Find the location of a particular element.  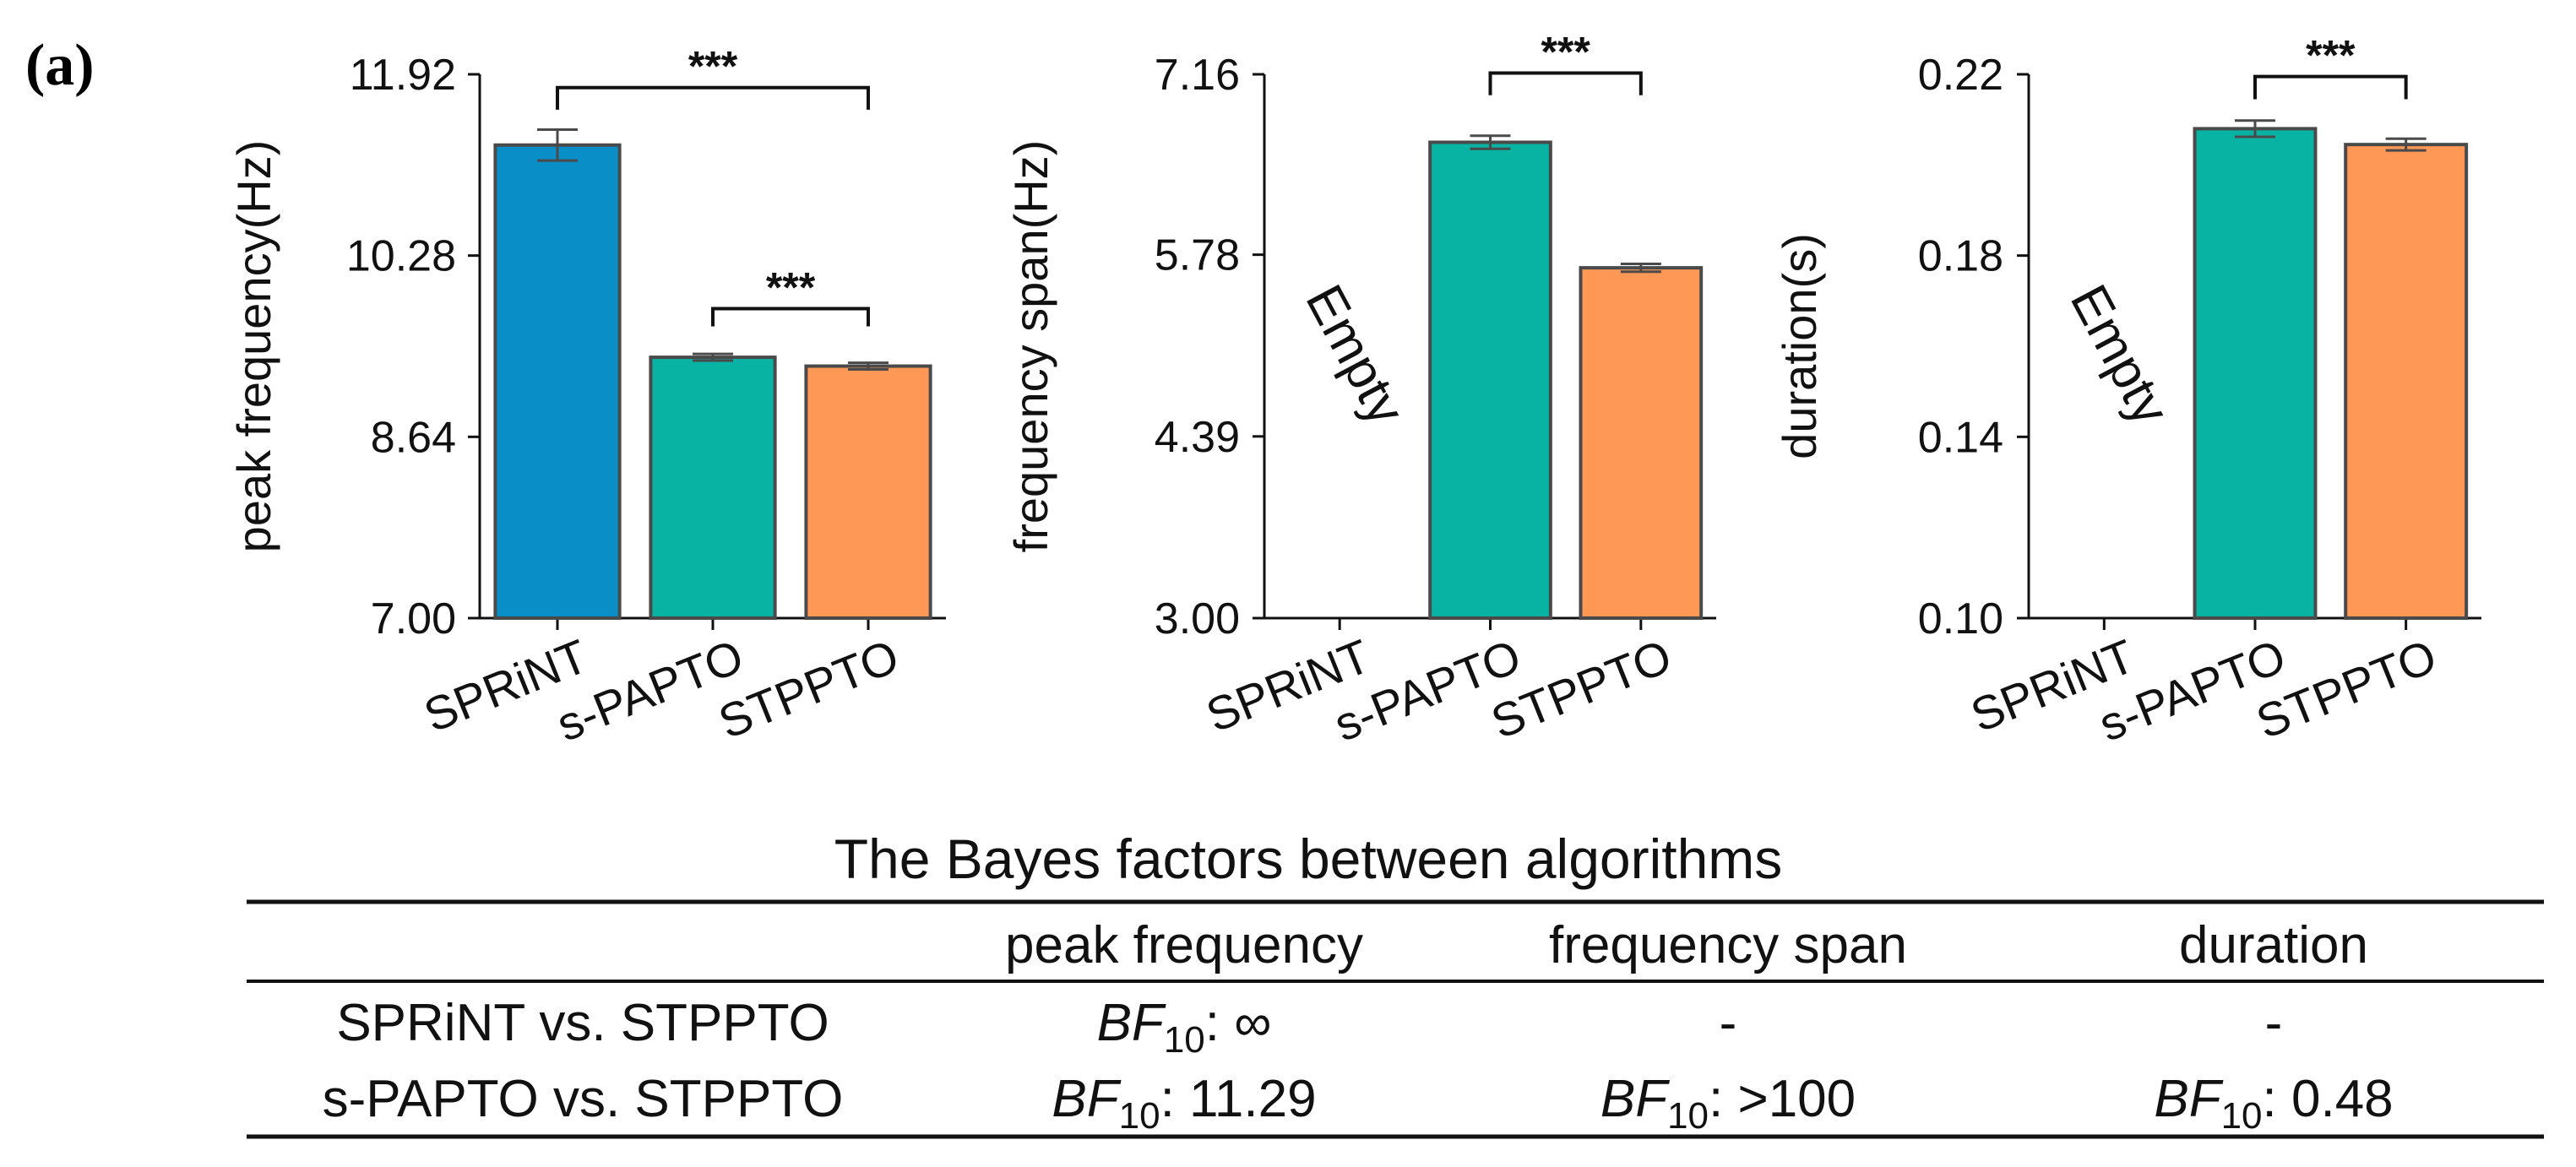

y-tick-label: 0.10 is located at coordinates (1960, 618).